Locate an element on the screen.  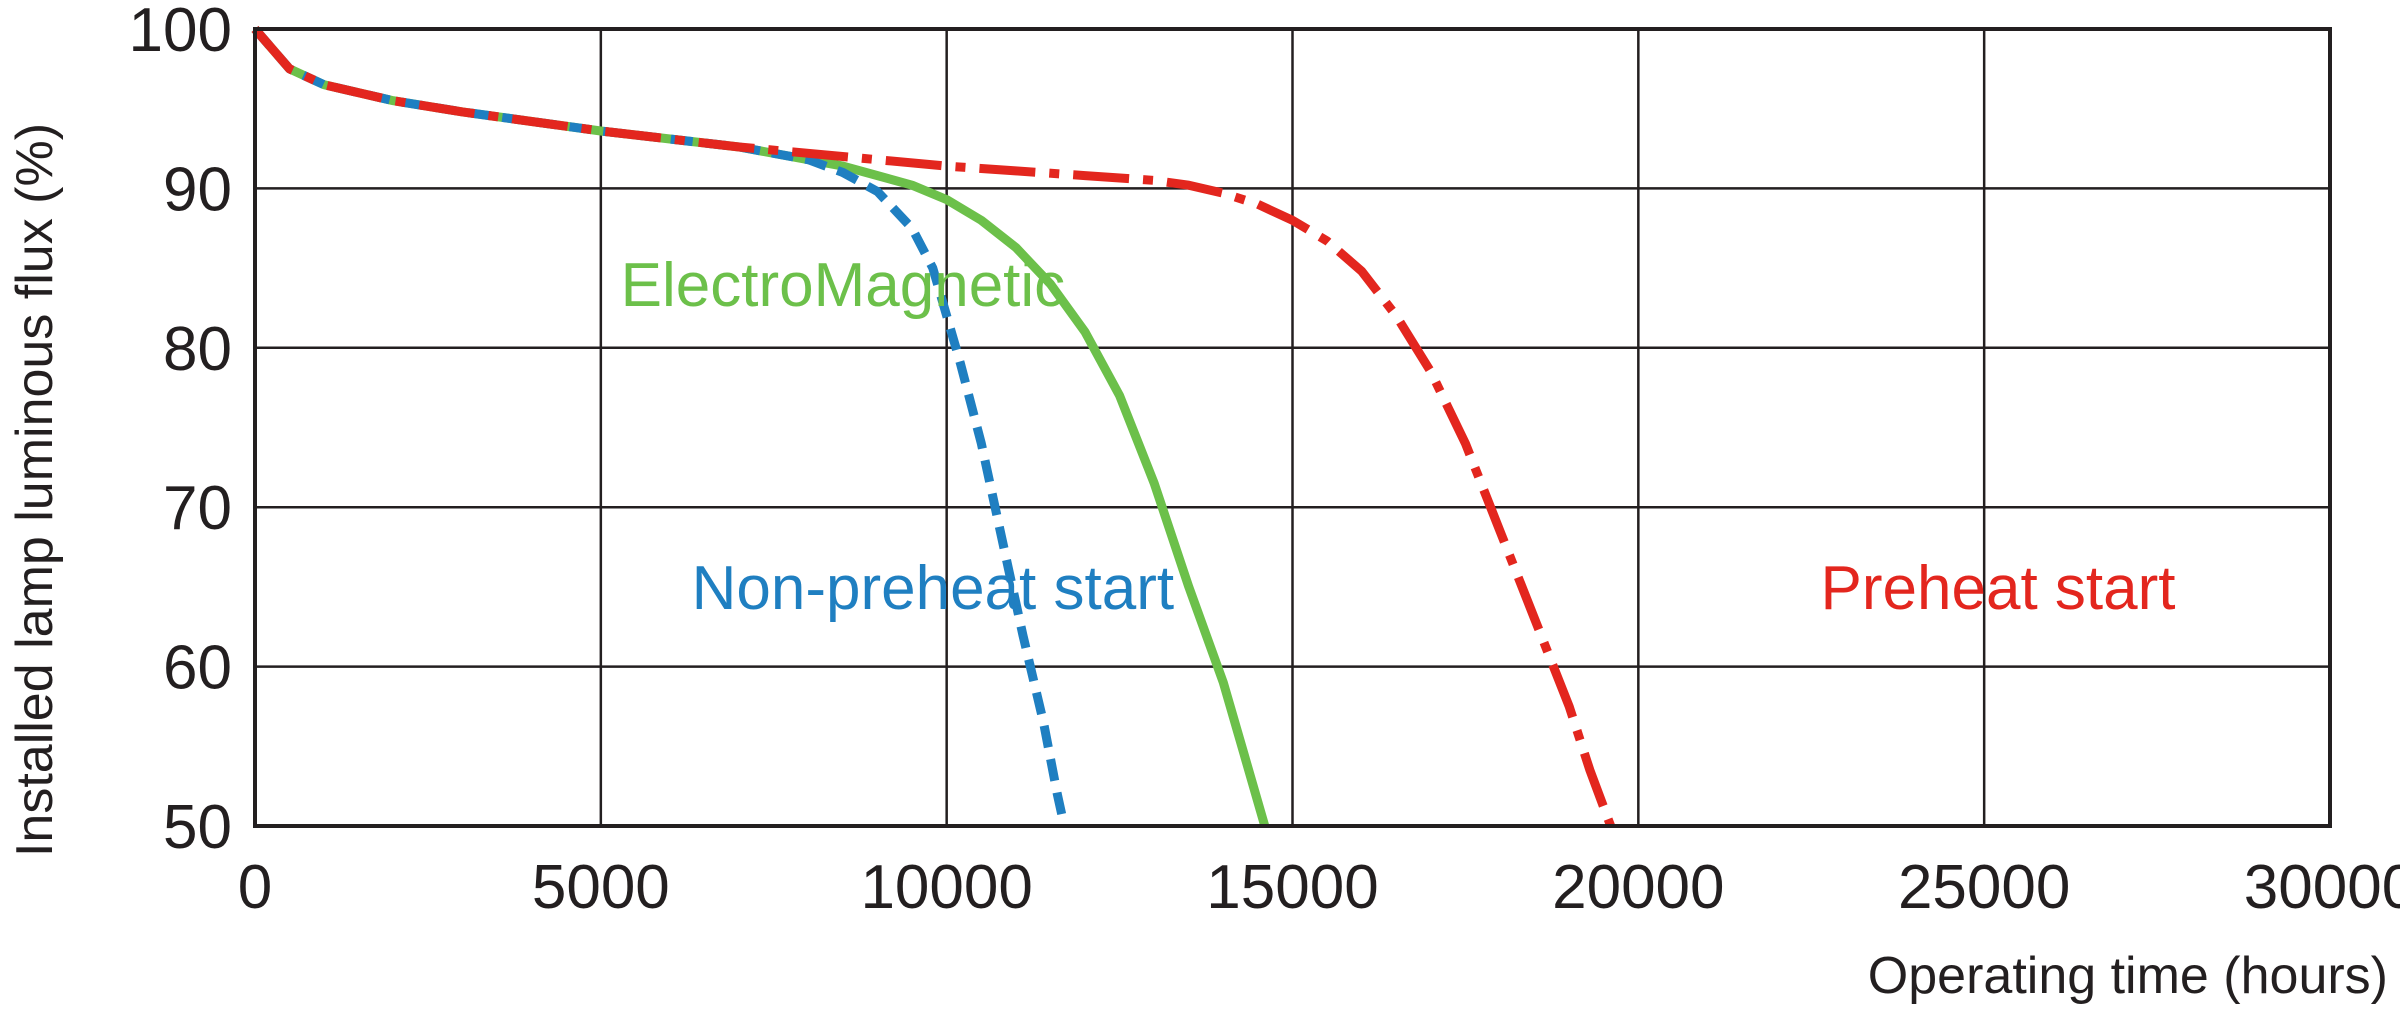
annotation-preheat-start: Preheat start is located at coordinates (1998, 588).